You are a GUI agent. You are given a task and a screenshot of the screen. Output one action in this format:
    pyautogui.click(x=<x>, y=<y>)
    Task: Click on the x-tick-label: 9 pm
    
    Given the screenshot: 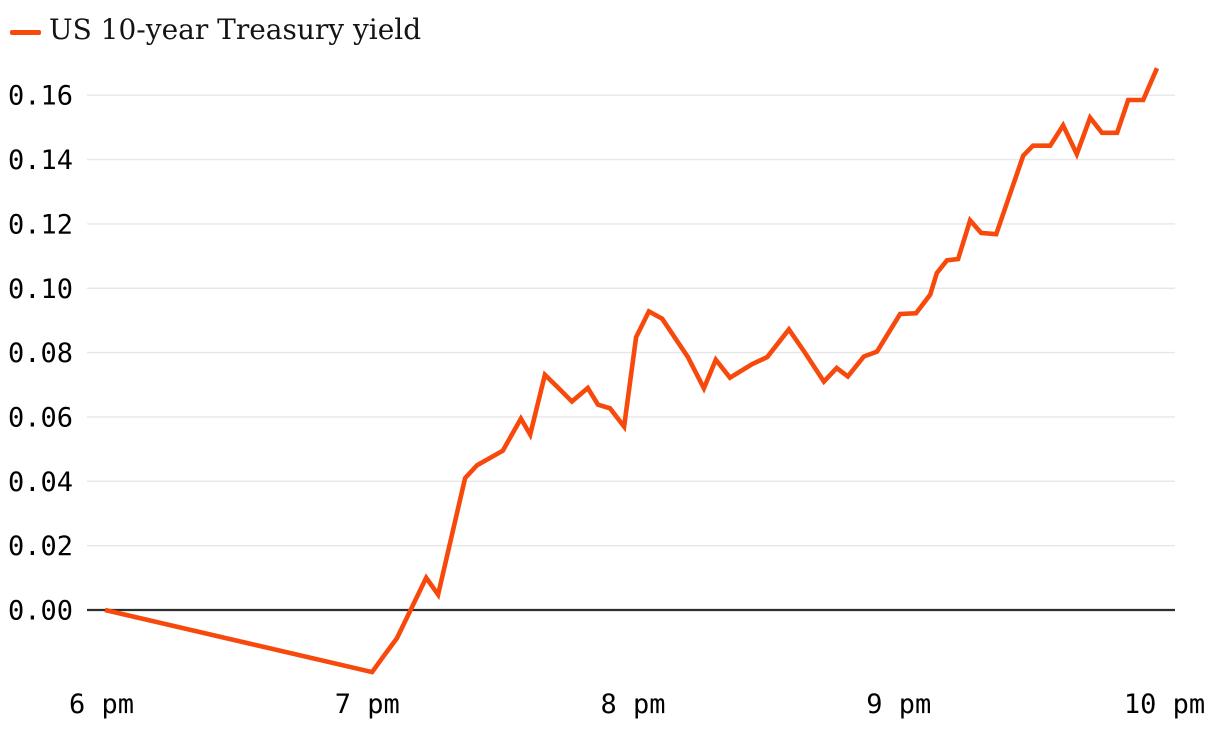 What is the action you would take?
    pyautogui.click(x=898, y=704)
    